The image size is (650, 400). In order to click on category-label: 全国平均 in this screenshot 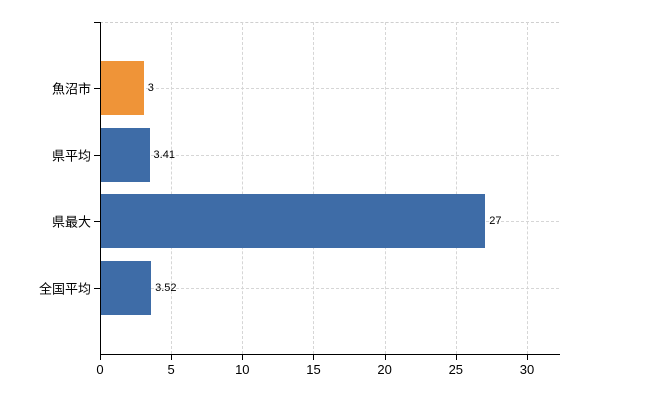, I will do `click(64, 289)`.